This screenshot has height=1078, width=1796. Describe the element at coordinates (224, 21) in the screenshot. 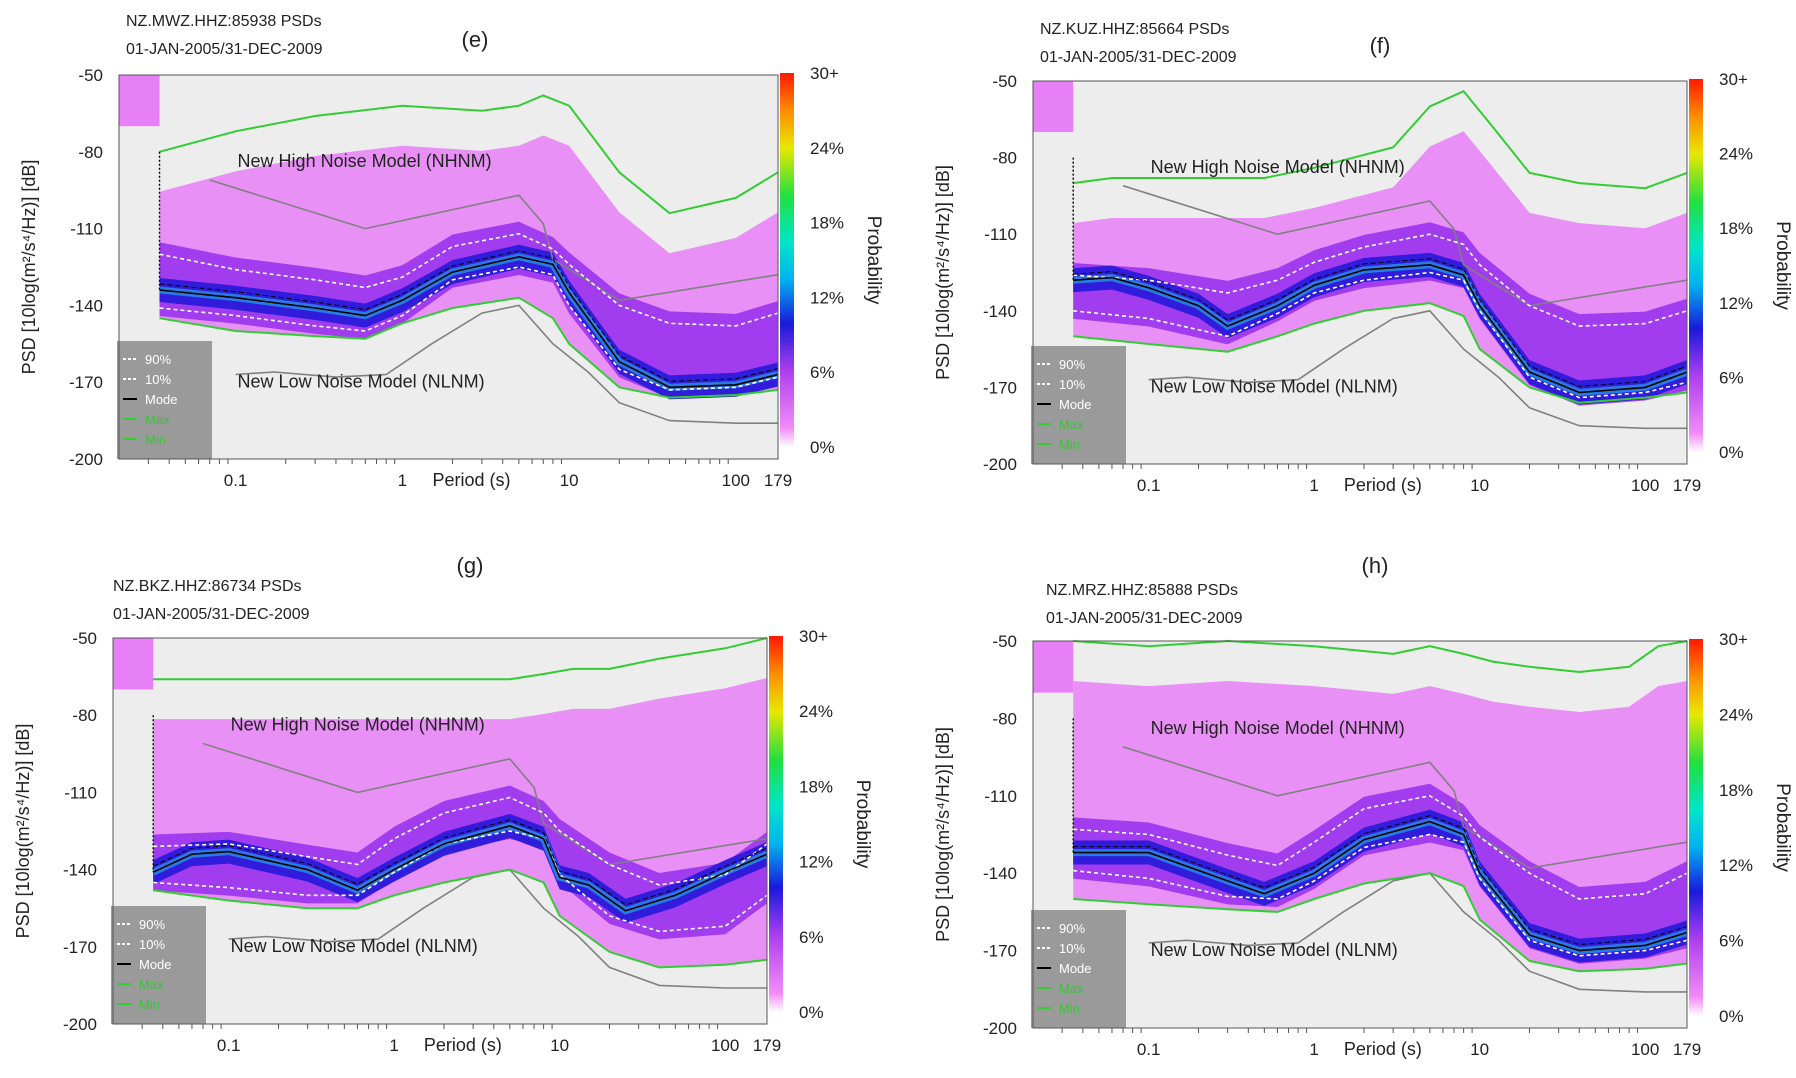

I see `panel-title: NZ.MWZ.HHZ:85938 PSDs` at that location.